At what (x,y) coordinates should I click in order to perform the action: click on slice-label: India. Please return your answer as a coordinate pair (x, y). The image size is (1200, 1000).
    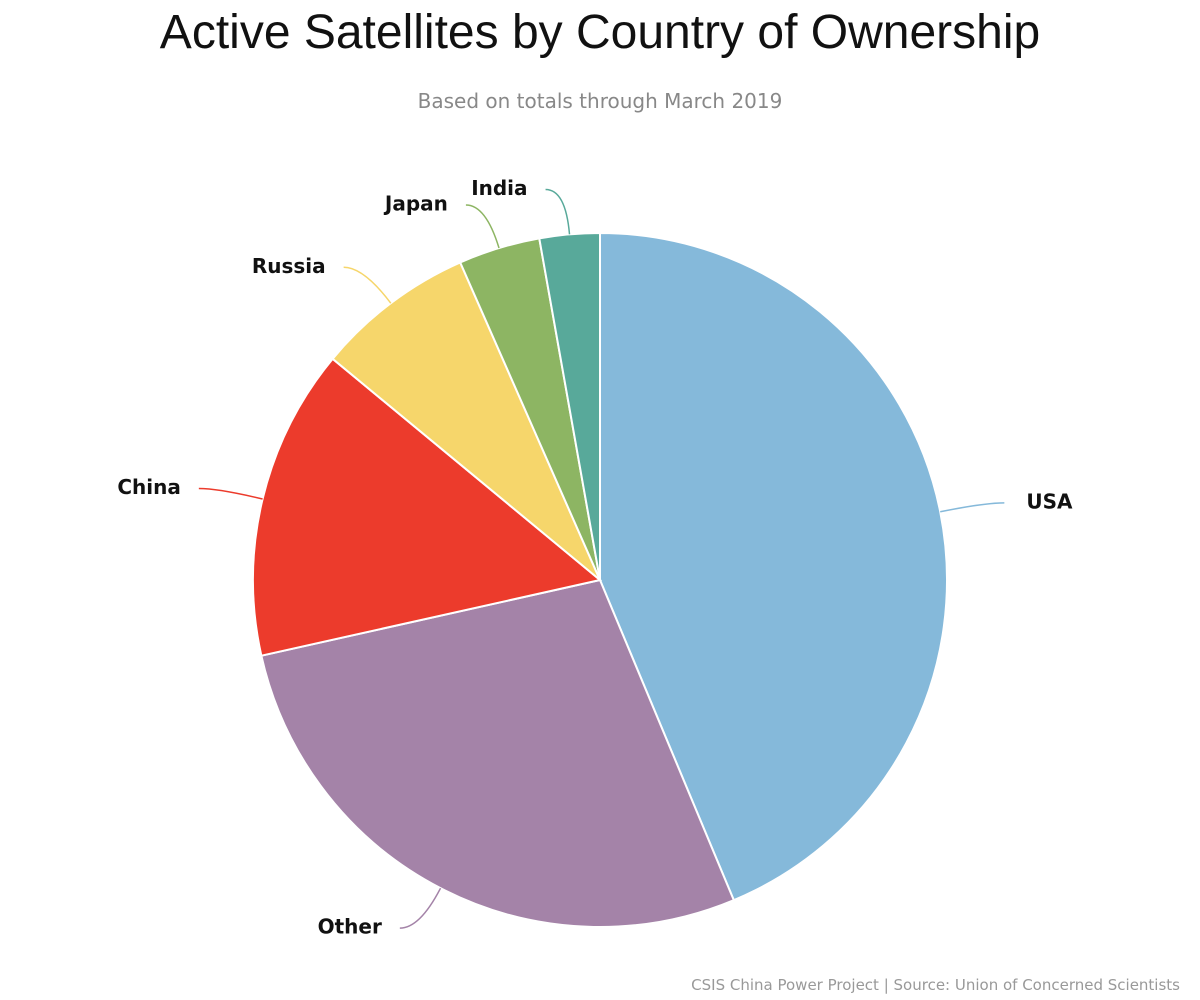
    Looking at the image, I should click on (499, 188).